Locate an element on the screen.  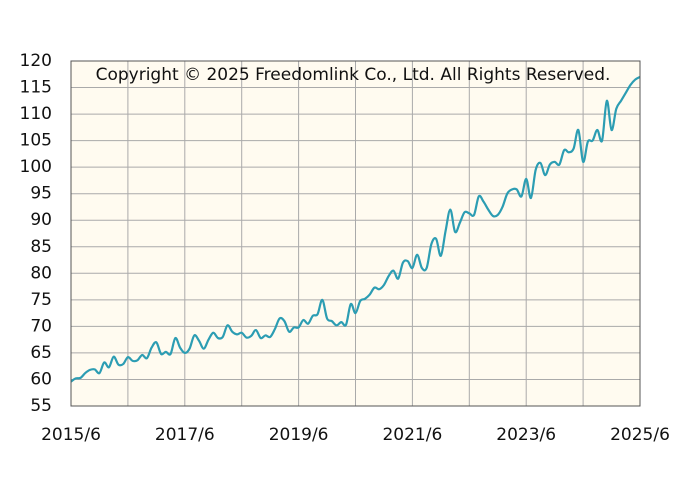
y-tick-label: 85 is located at coordinates (41, 247).